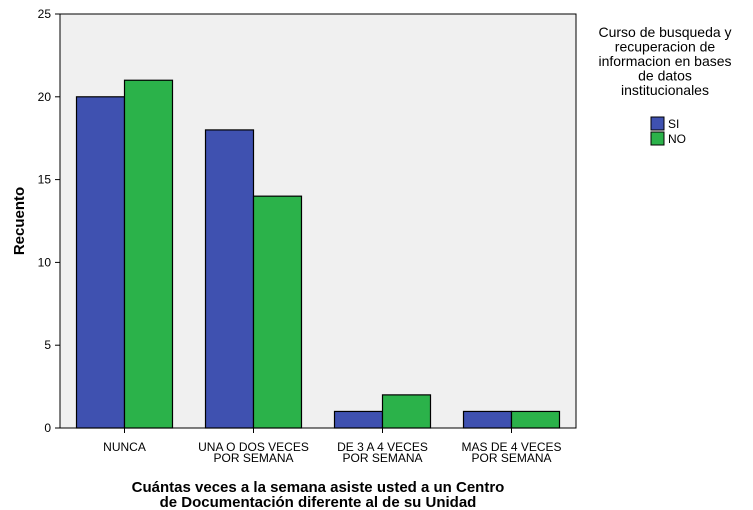 The width and height of the screenshot is (753, 510). Describe the element at coordinates (45, 97) in the screenshot. I see `y-tick-label: 20` at that location.